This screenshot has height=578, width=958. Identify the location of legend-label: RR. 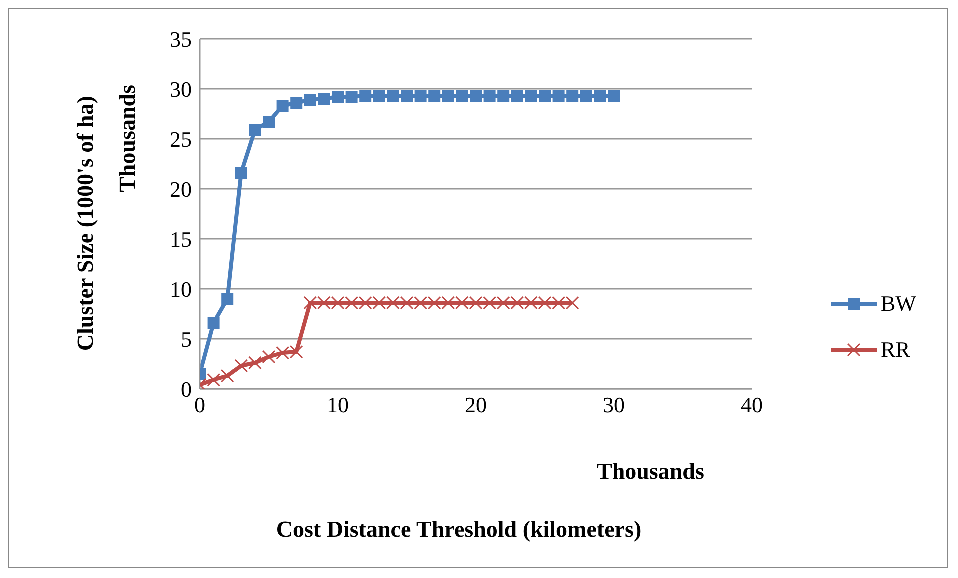
(895, 350).